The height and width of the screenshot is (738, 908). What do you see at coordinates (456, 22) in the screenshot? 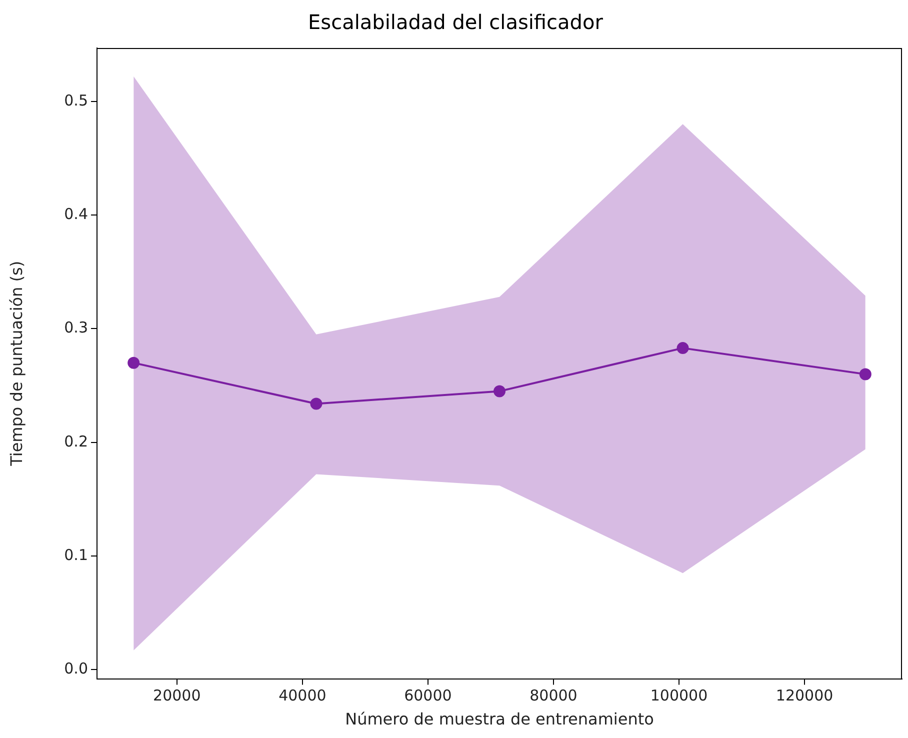
I see `chart-title: Escalabiladad del clasificador` at bounding box center [456, 22].